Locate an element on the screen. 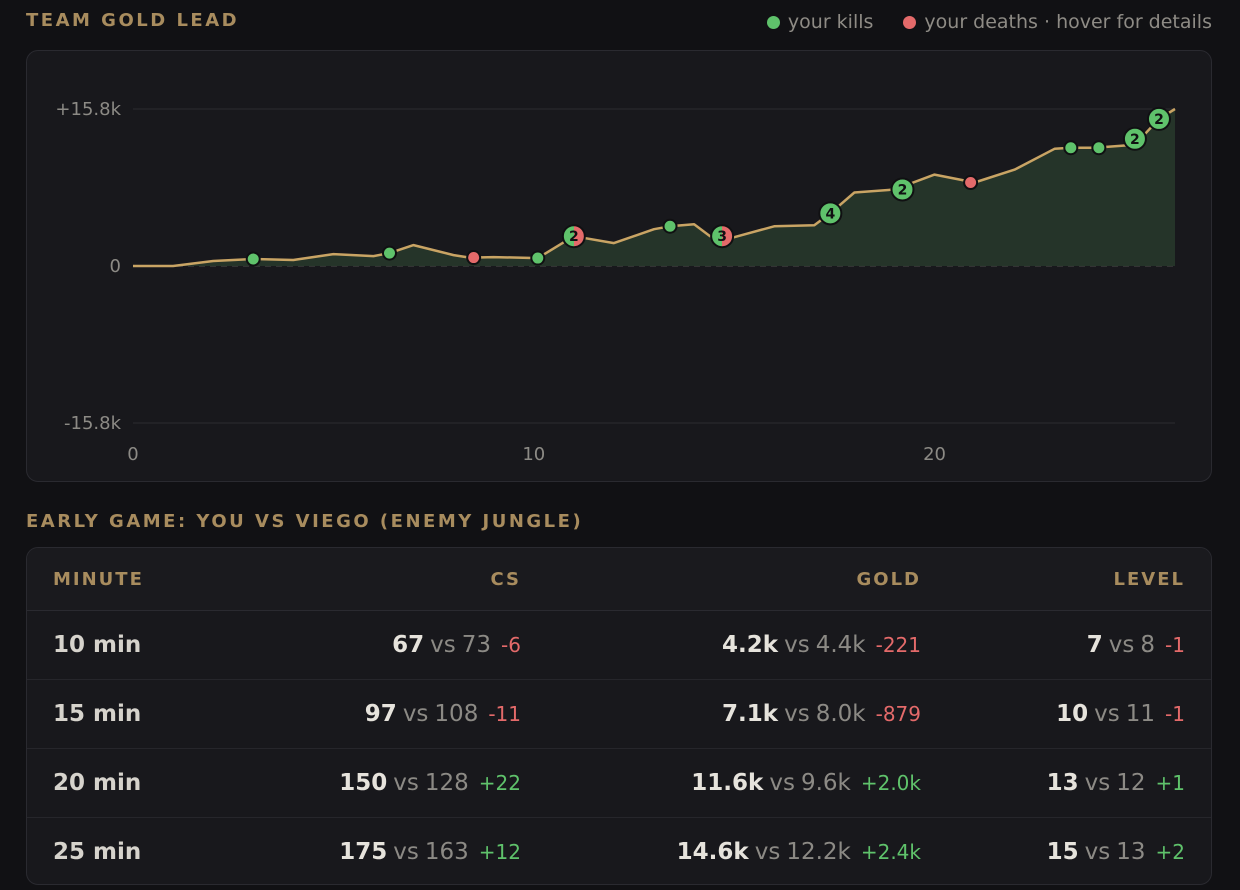 This screenshot has width=1240, height=890. gold-cell: 7.1k vs 8.0k -879 is located at coordinates (747, 714).